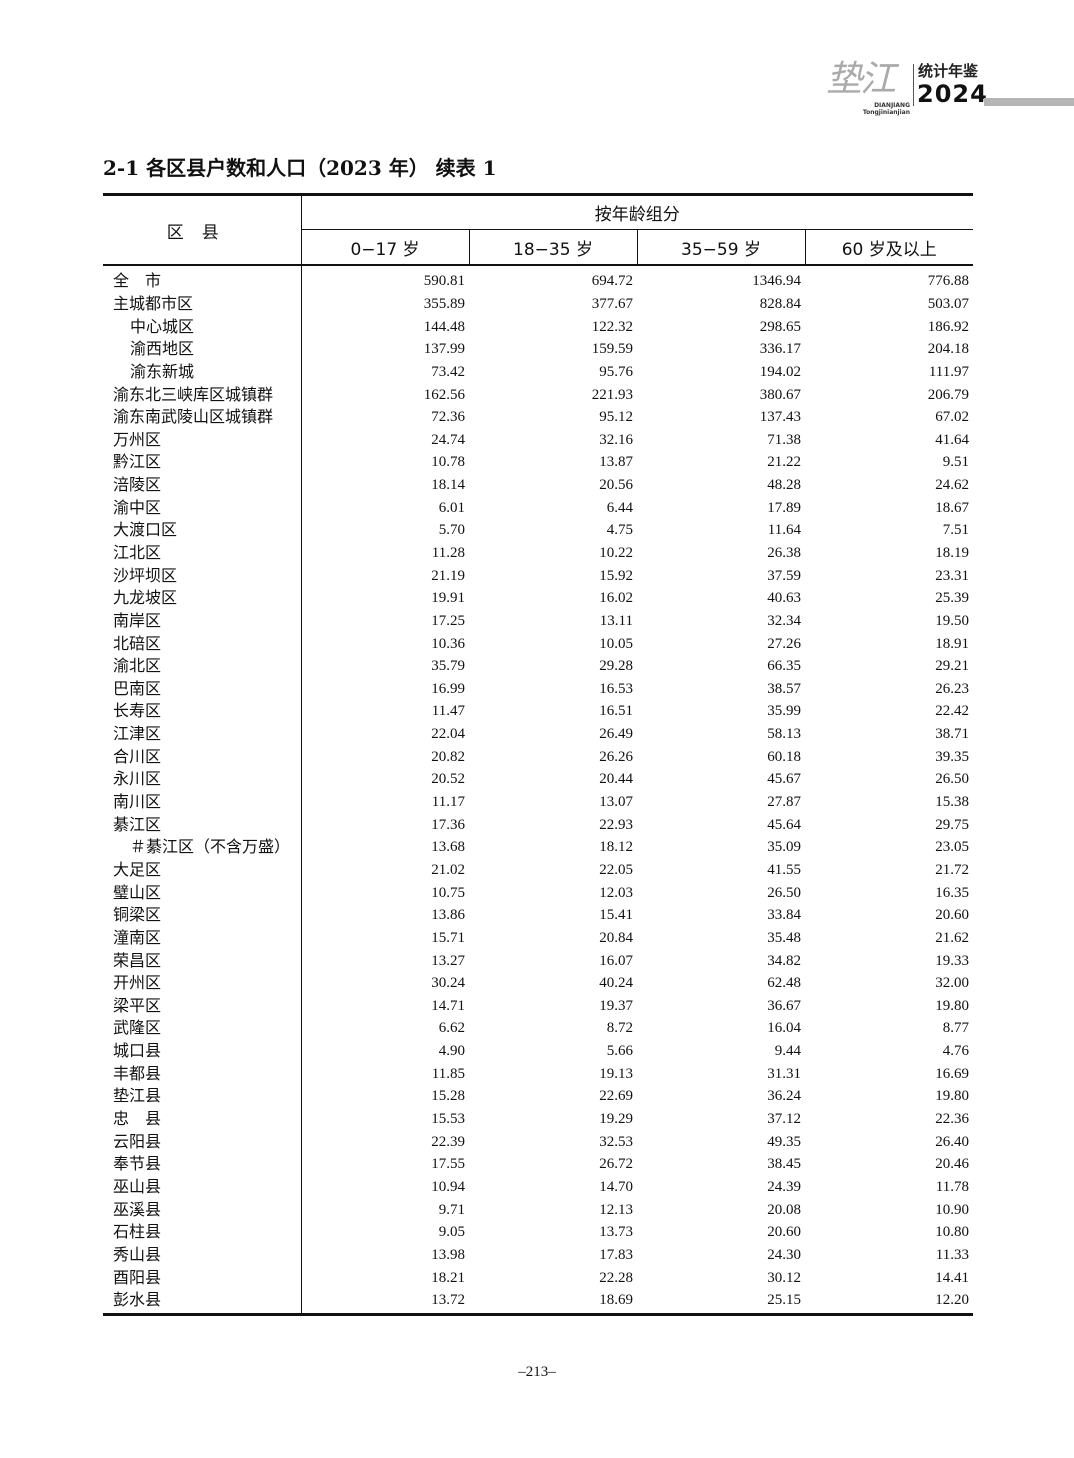 This screenshot has width=1074, height=1458. Describe the element at coordinates (538, 825) in the screenshot. I see `table-row: 綦江区 17.36 22.93 45.64 29.75` at that location.